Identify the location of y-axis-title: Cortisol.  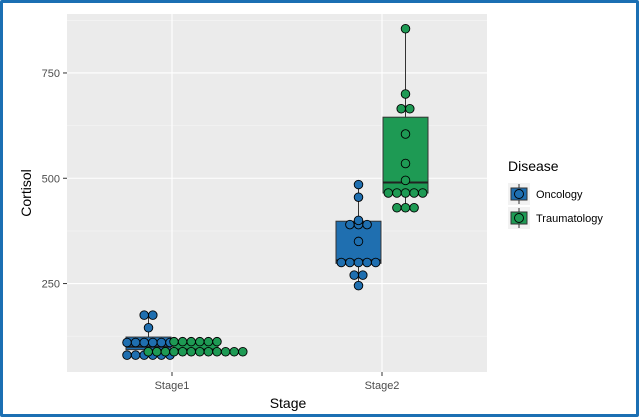
(26, 192).